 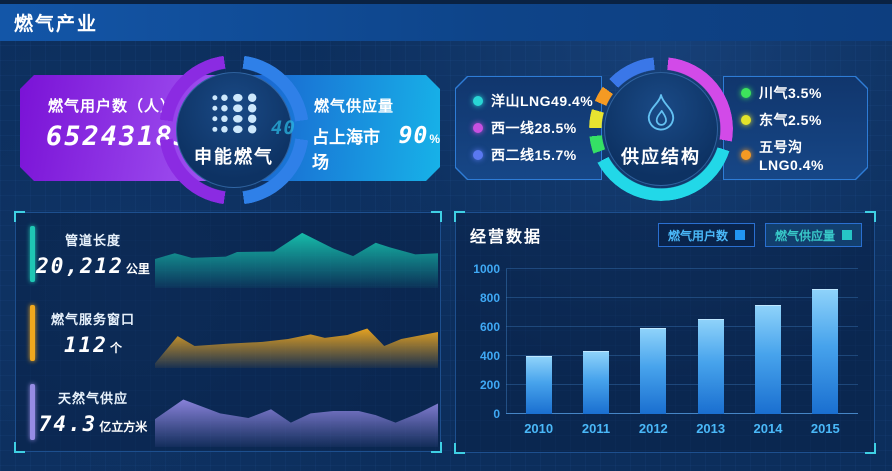 What do you see at coordinates (804, 235) in the screenshot?
I see `legend-button-label: 燃气供应量` at bounding box center [804, 235].